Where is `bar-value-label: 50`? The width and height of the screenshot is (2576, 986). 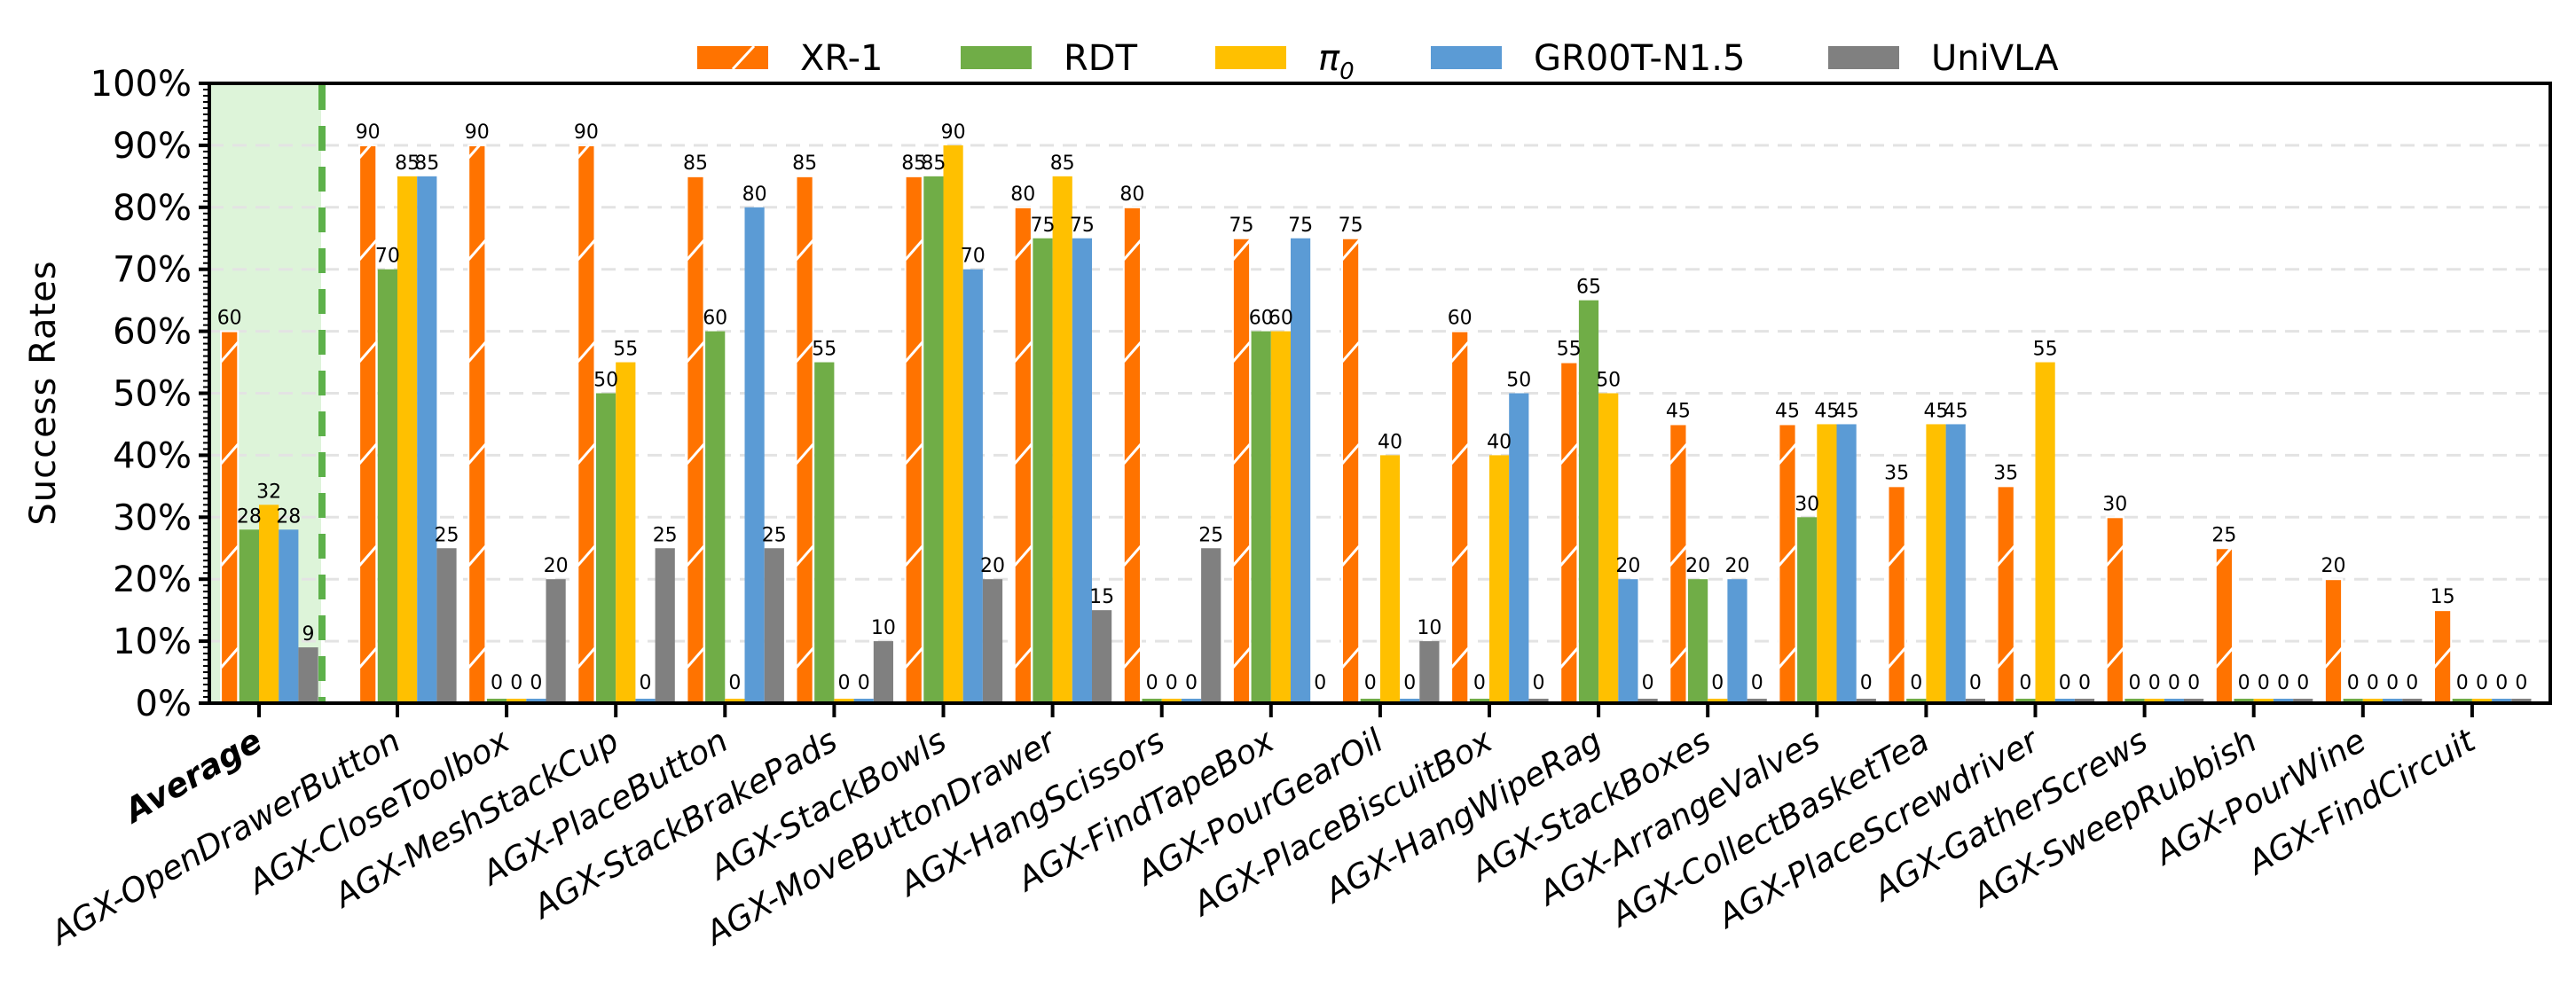
bar-value-label: 50 is located at coordinates (1608, 381).